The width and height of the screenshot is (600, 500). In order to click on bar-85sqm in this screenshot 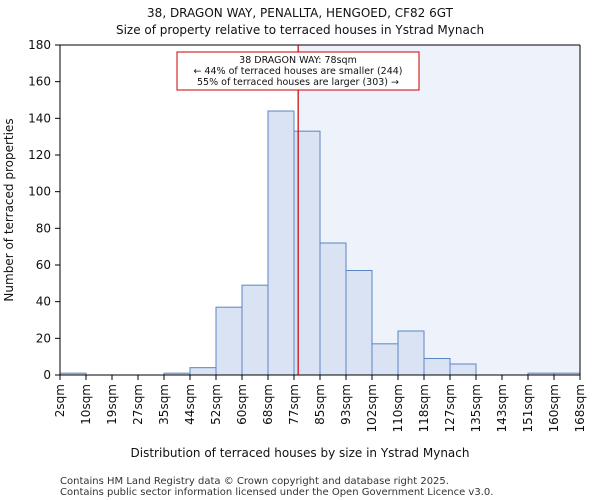, I will do `click(333, 309)`.